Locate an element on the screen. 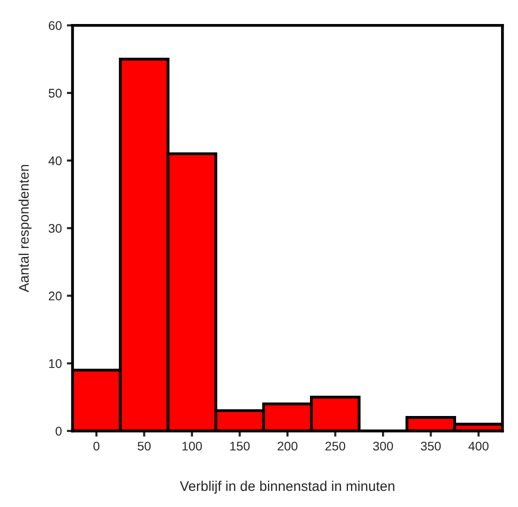 The image size is (518, 507). x-tick-label: 150 is located at coordinates (240, 446).